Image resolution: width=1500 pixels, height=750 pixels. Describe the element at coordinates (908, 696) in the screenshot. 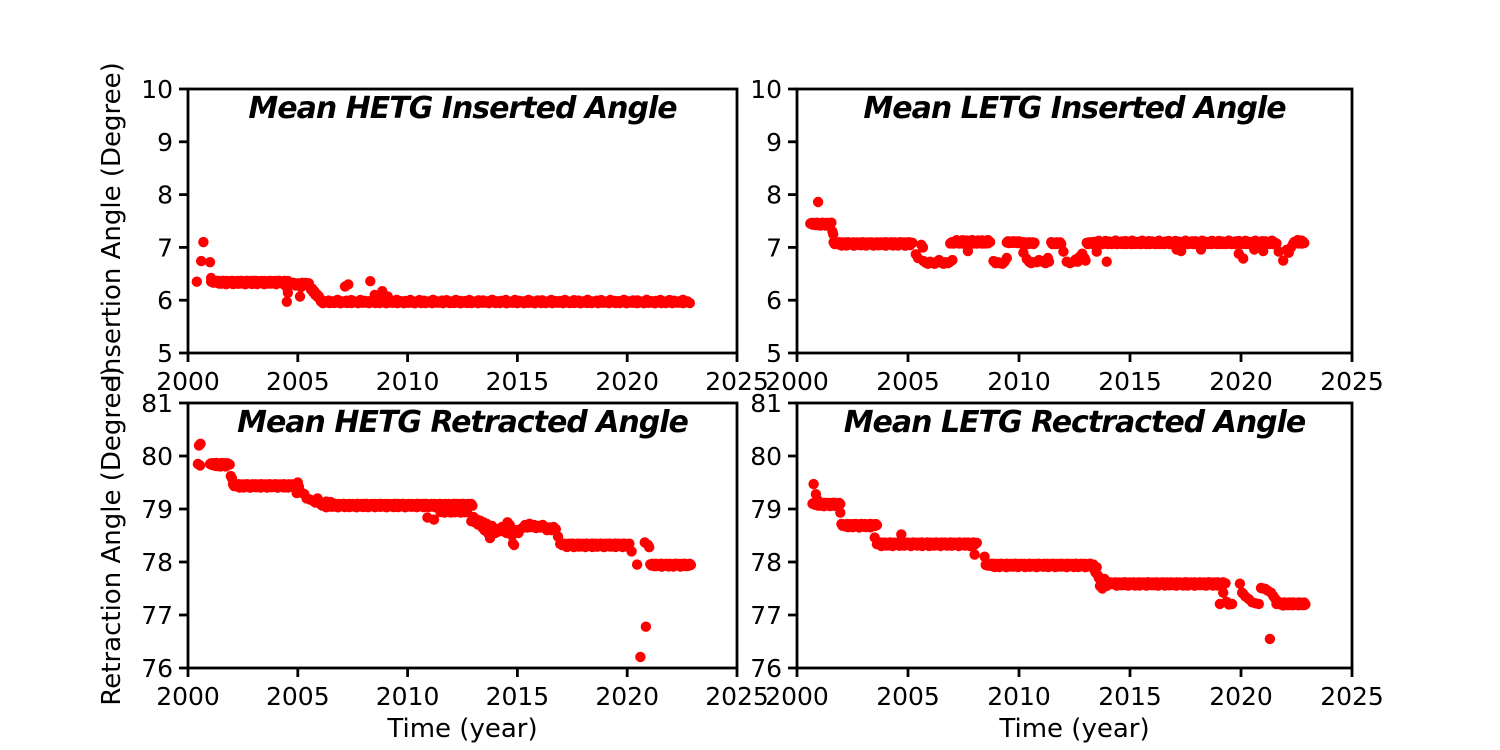

I see `x-tick-label: 2005` at that location.